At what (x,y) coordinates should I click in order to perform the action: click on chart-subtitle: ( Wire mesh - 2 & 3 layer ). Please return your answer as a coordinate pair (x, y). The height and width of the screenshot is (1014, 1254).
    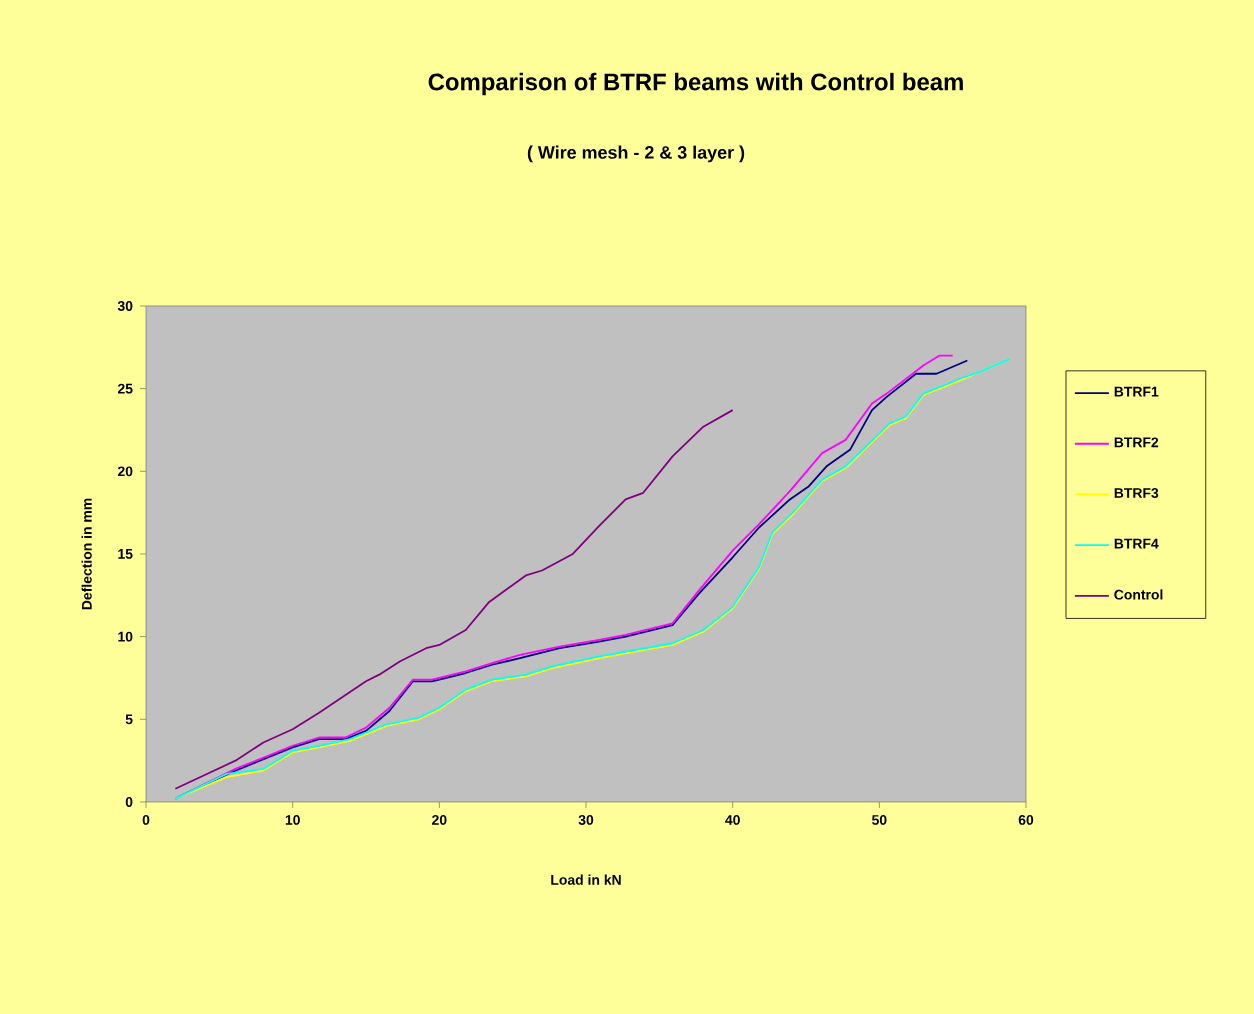
    Looking at the image, I should click on (636, 154).